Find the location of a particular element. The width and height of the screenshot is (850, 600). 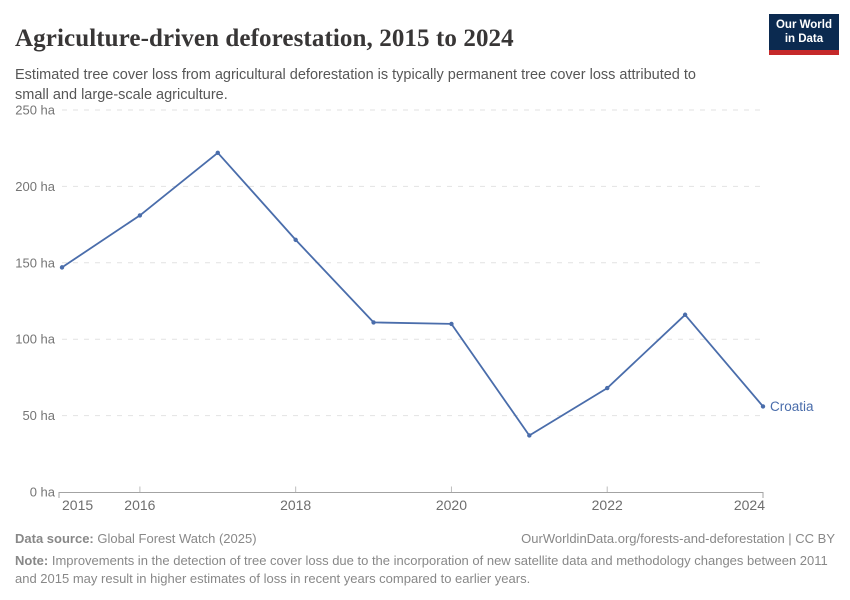

y-axis-label-50: 50 ha is located at coordinates (38, 415).